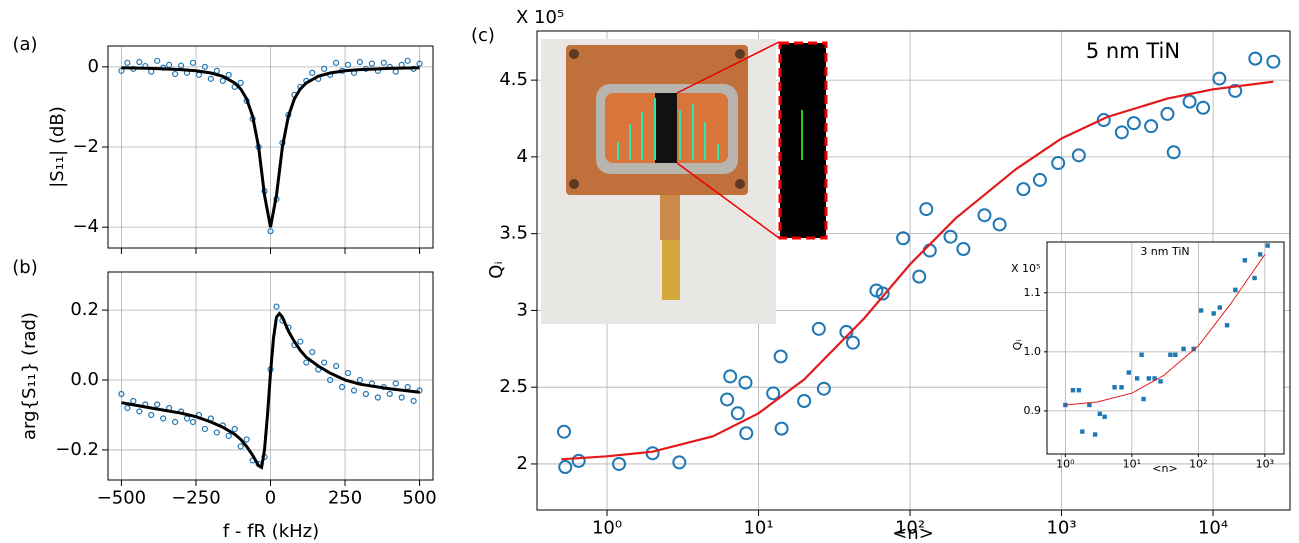 The image size is (1299, 543). What do you see at coordinates (803, 140) in the screenshot?
I see `zoom` at bounding box center [803, 140].